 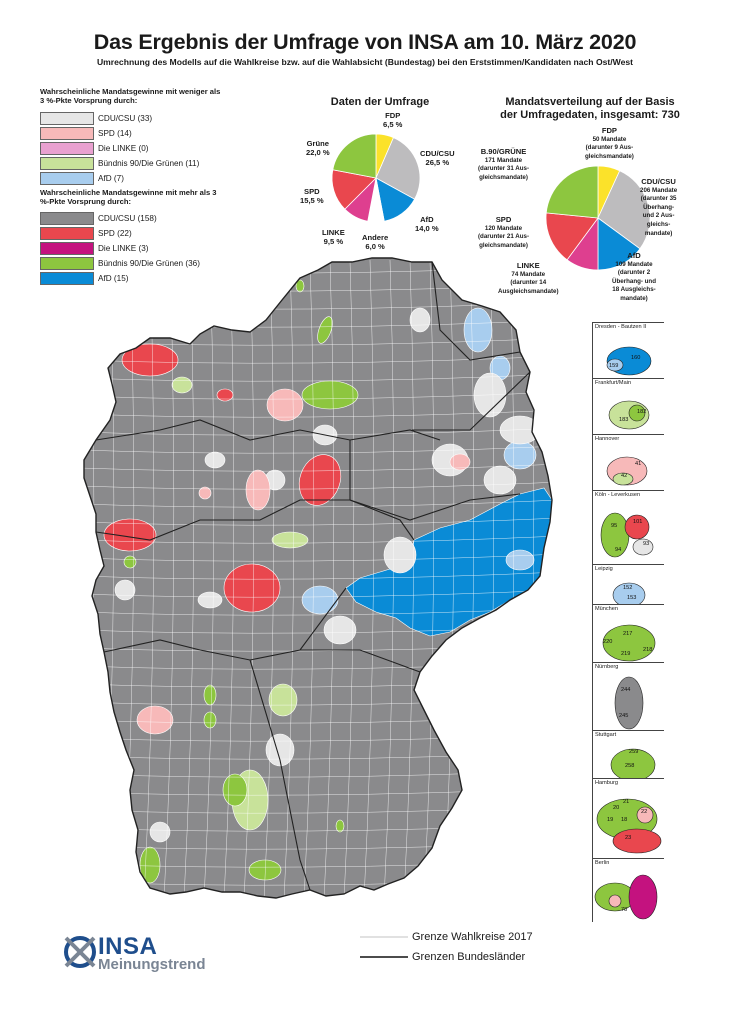 I want to click on legend-high-spd: SPD (22), so click(x=135, y=233).